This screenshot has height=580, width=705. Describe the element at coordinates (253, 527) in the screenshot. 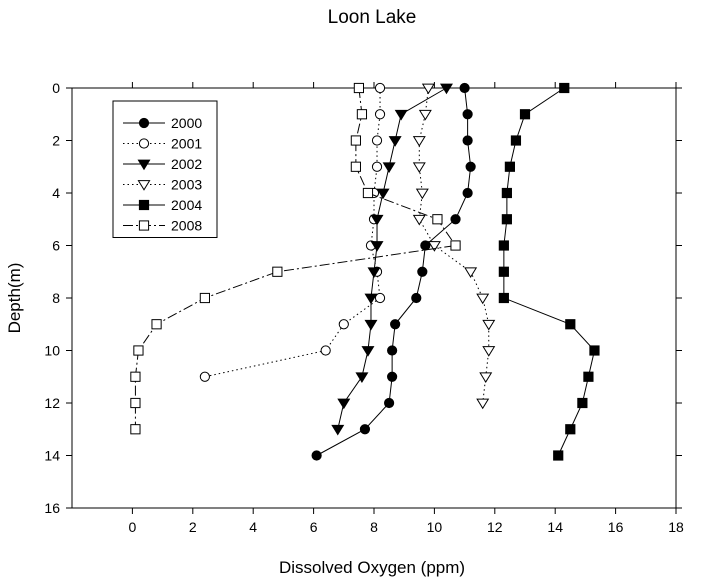

I see `x-tick-label: 4` at that location.